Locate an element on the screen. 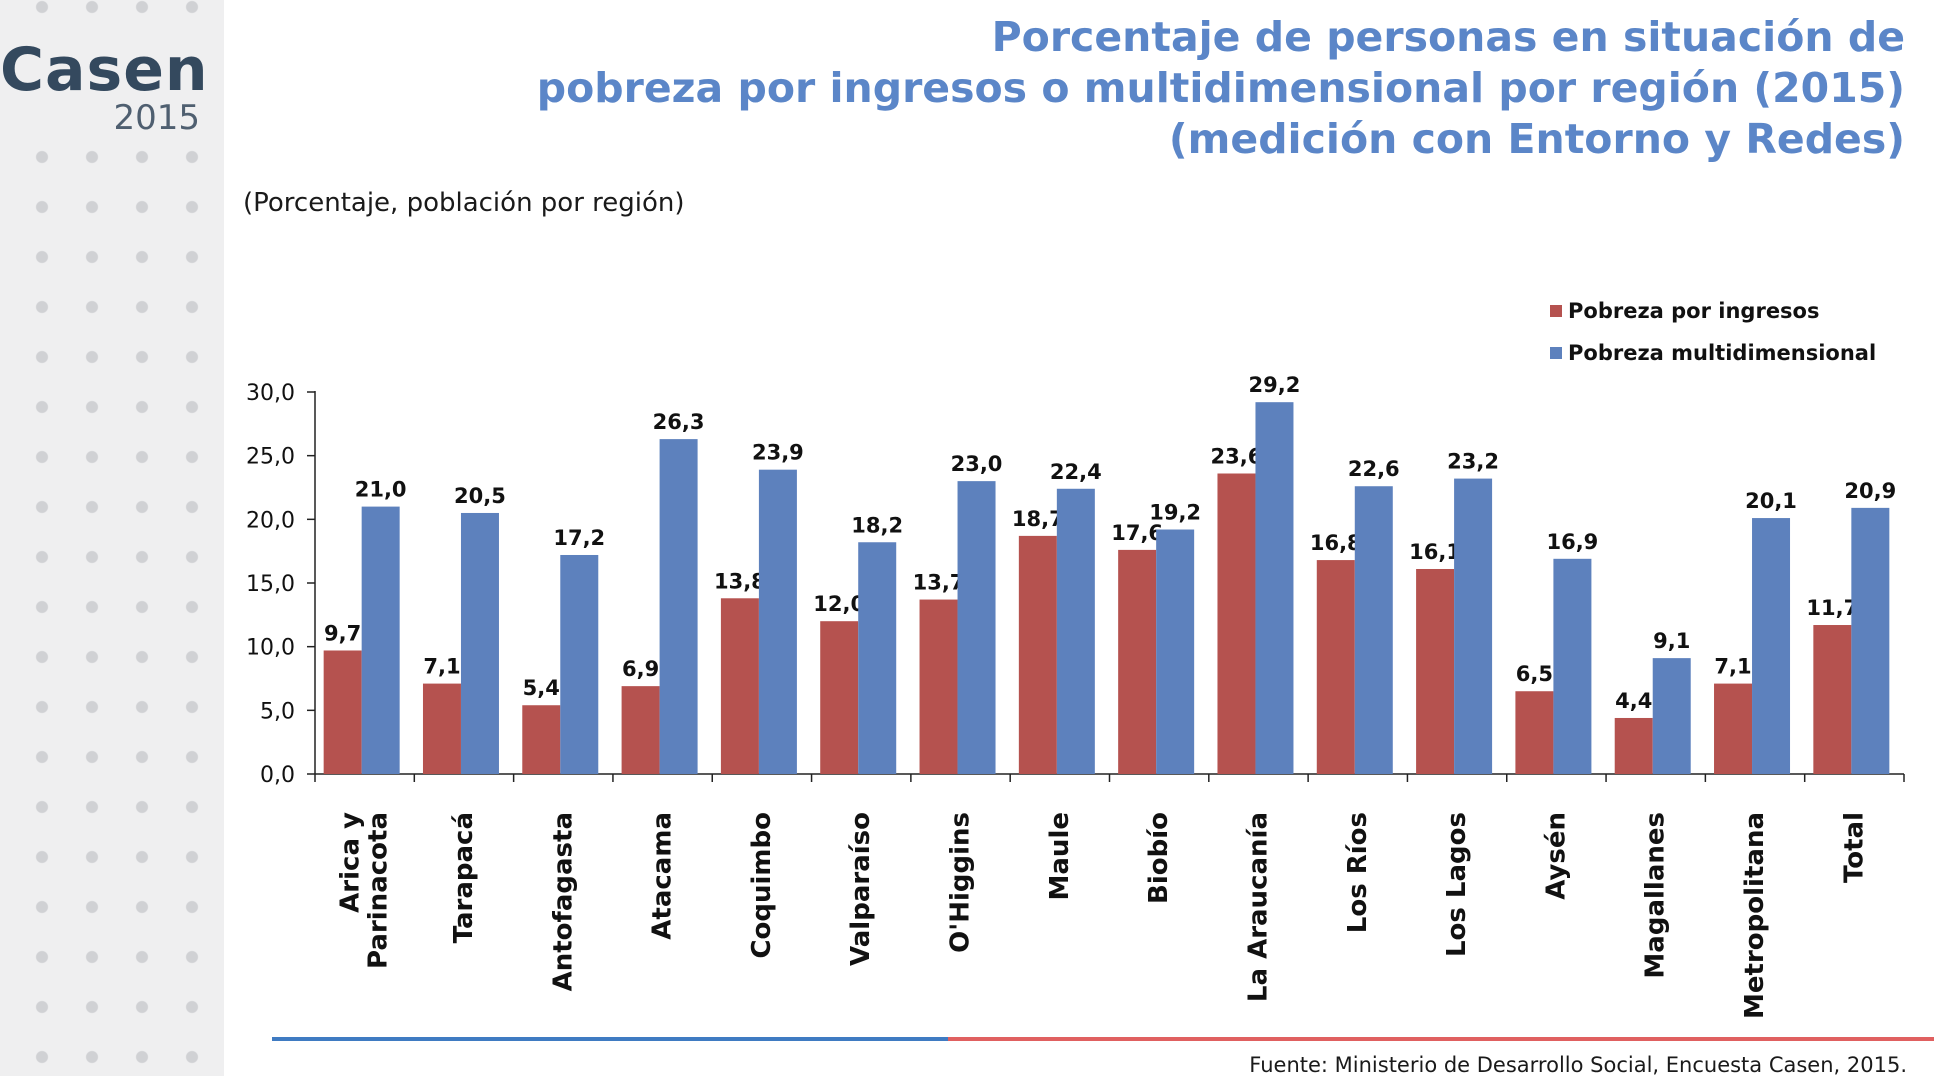 Image resolution: width=1934 pixels, height=1077 pixels. x-category-label: Parinacota is located at coordinates (379, 890).